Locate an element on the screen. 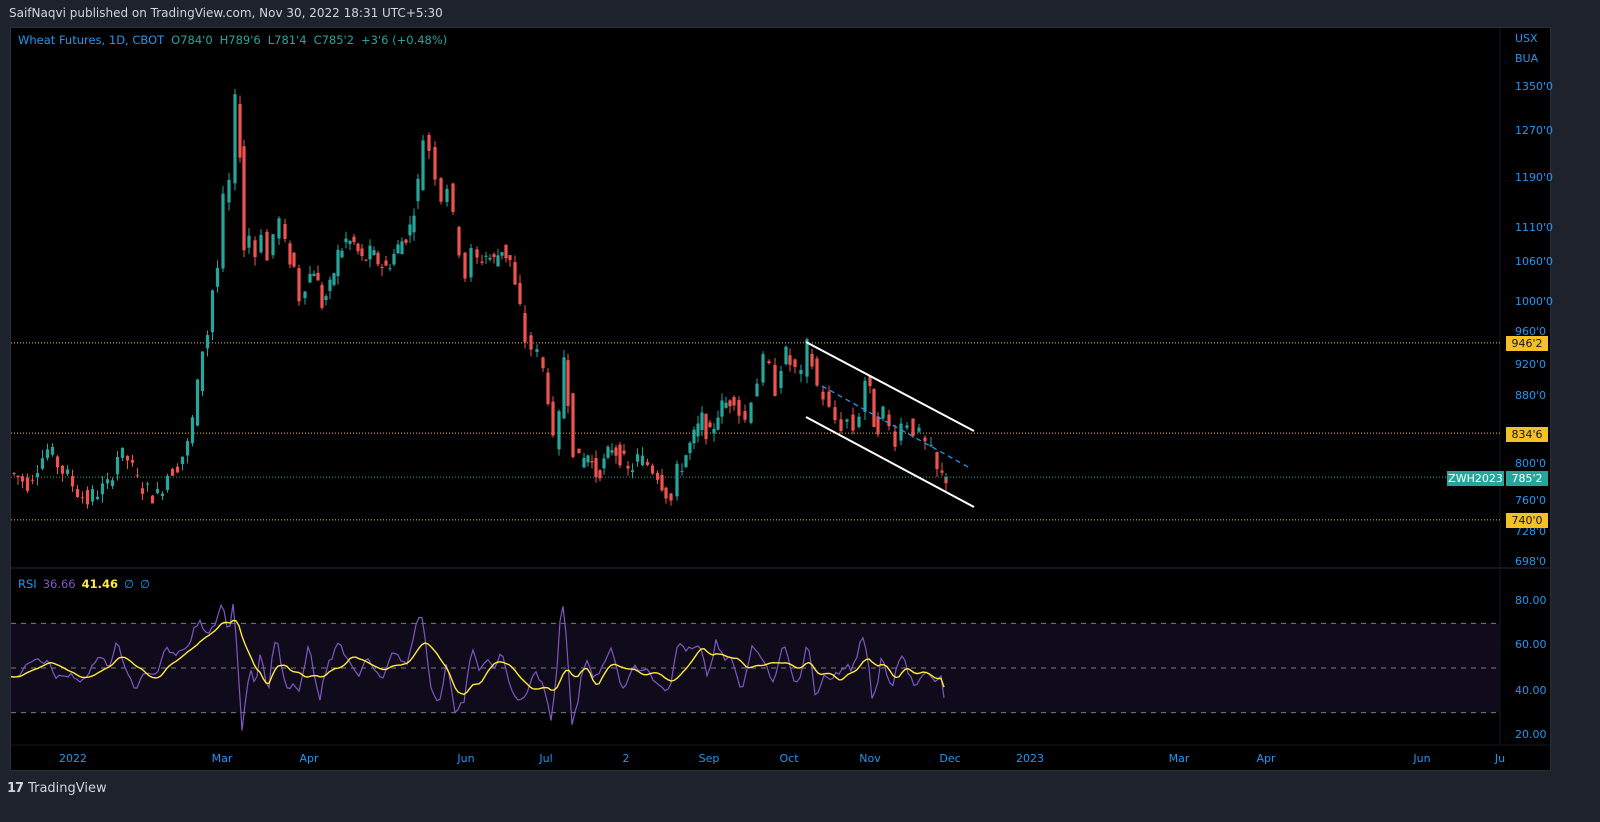  time-axis-label: Oct is located at coordinates (789, 758).